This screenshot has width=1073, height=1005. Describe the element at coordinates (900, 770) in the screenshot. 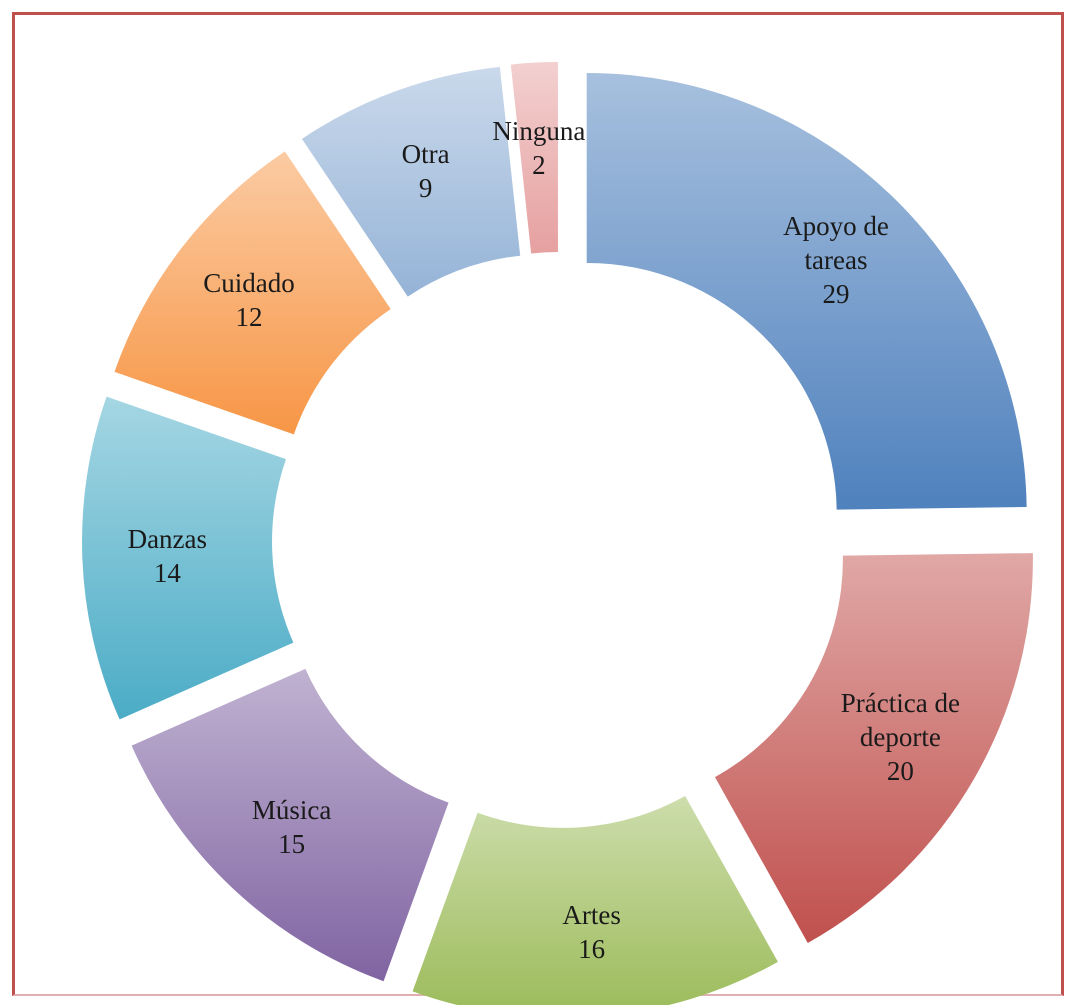

I see `value-label: 20` at that location.